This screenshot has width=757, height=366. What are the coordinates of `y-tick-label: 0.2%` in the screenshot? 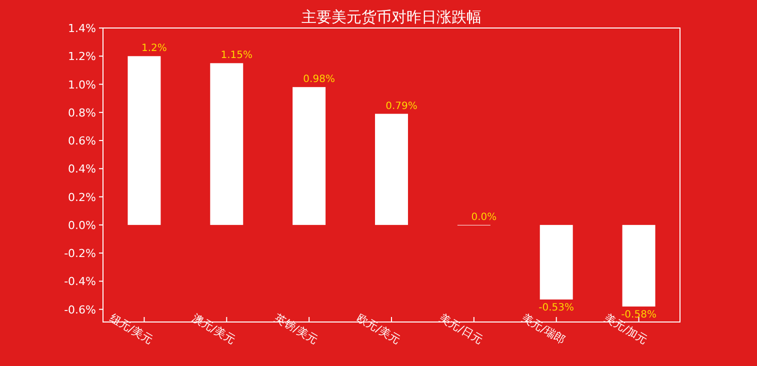 It's located at (82, 197).